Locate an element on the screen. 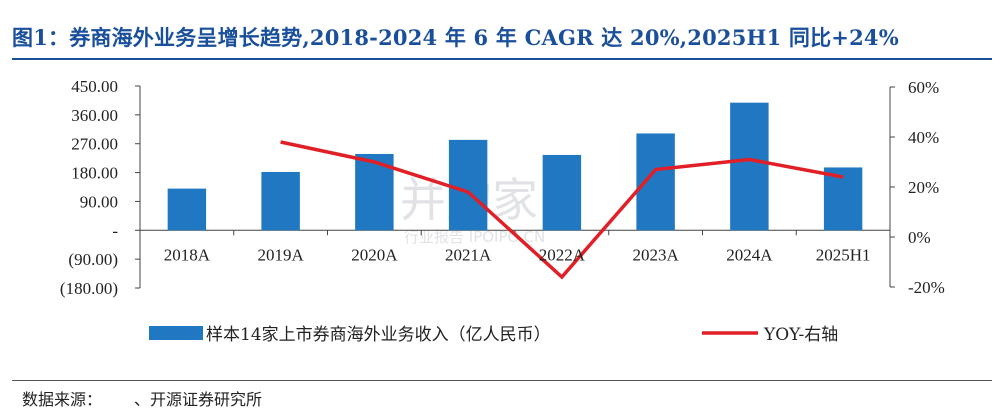 Image resolution: width=1004 pixels, height=413 pixels. x-tick-label: 2020A is located at coordinates (374, 254).